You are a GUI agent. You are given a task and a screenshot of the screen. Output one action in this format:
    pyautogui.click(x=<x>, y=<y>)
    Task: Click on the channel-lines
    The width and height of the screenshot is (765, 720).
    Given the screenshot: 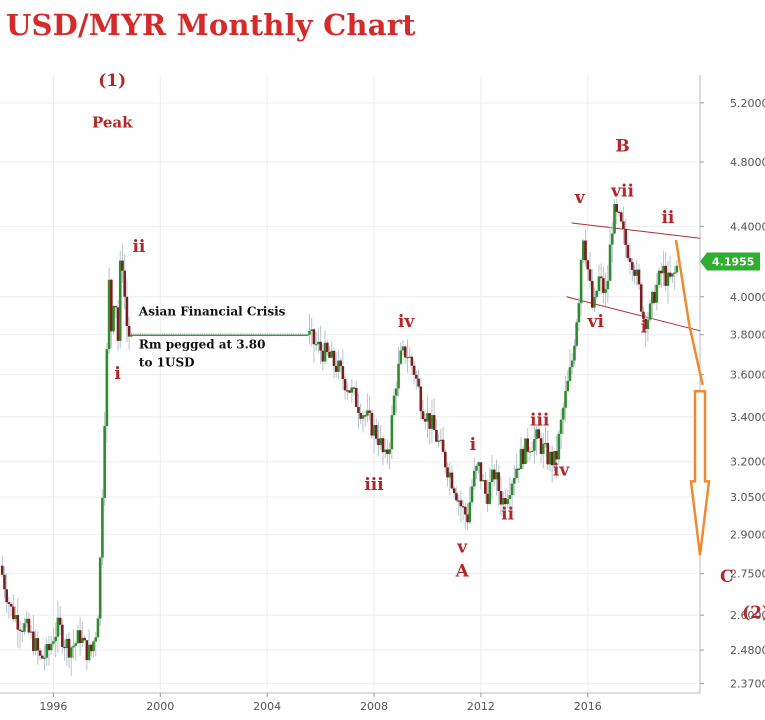 What is the action you would take?
    pyautogui.click(x=633, y=277)
    